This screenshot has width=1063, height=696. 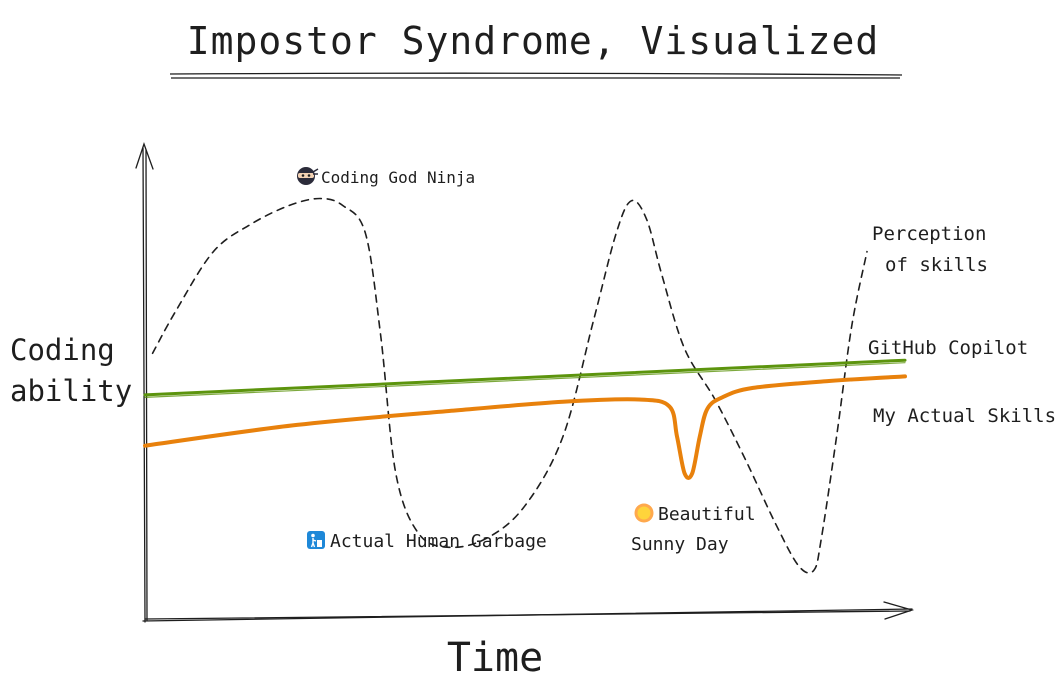 What do you see at coordinates (707, 514) in the screenshot?
I see `annotation-sunny-line-1: Beautiful` at bounding box center [707, 514].